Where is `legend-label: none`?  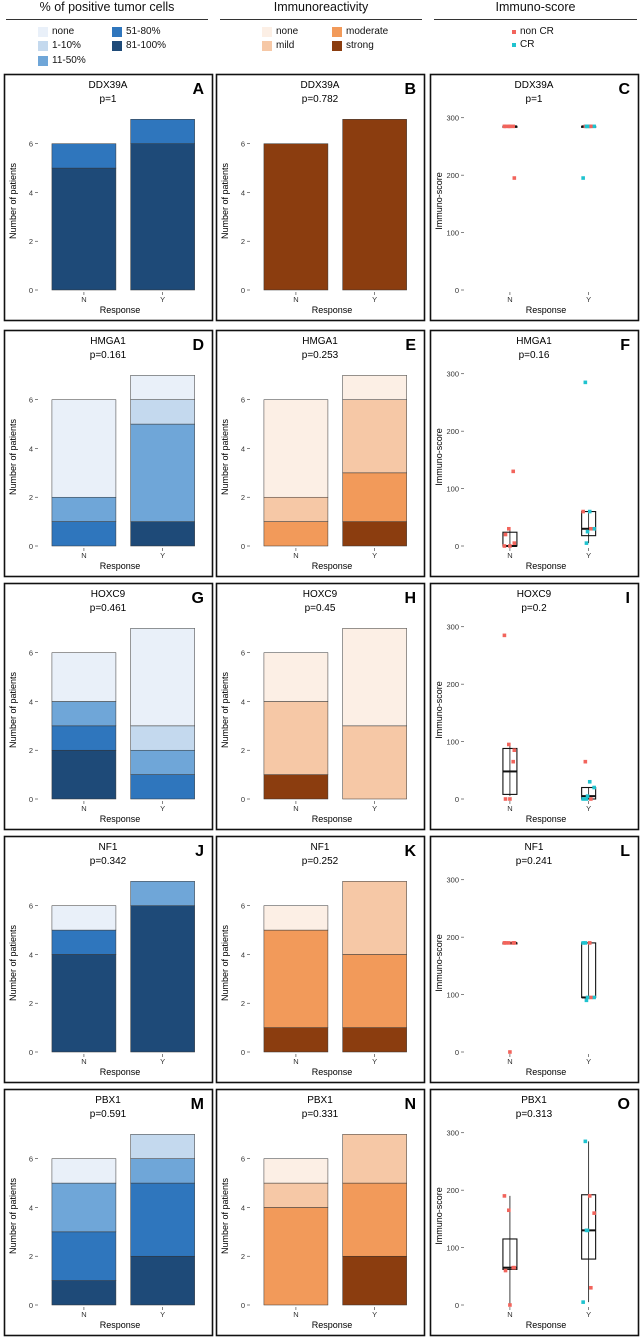 legend-label: none is located at coordinates (63, 31).